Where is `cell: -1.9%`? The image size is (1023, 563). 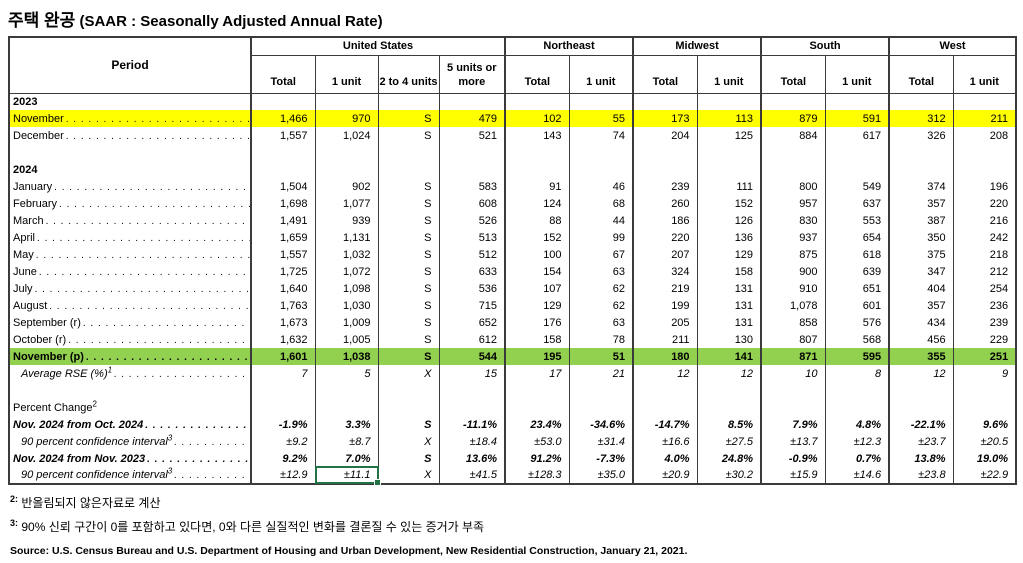 cell: -1.9% is located at coordinates (282, 424).